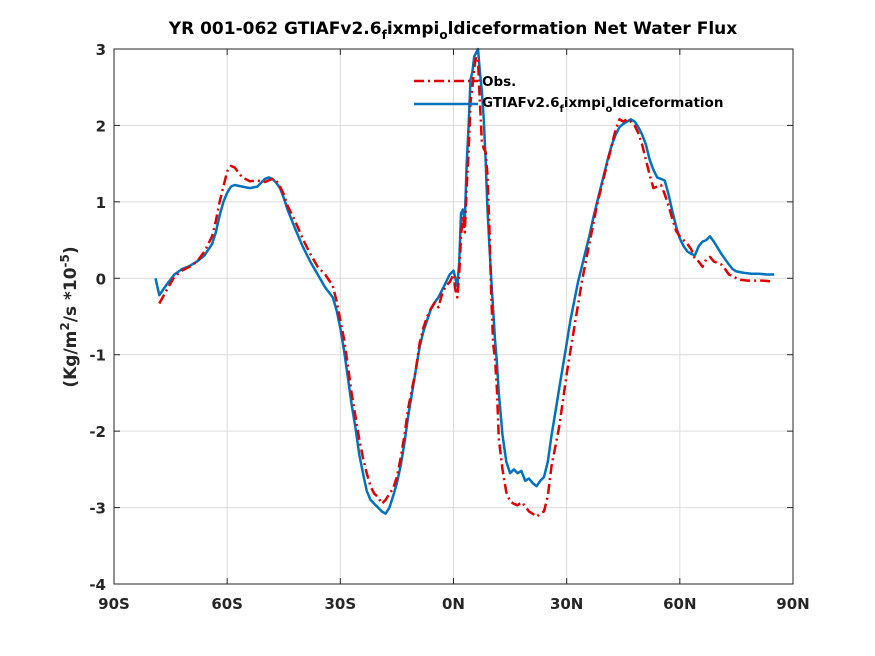 The width and height of the screenshot is (875, 656). I want to click on y-tick-label: -1, so click(97, 356).